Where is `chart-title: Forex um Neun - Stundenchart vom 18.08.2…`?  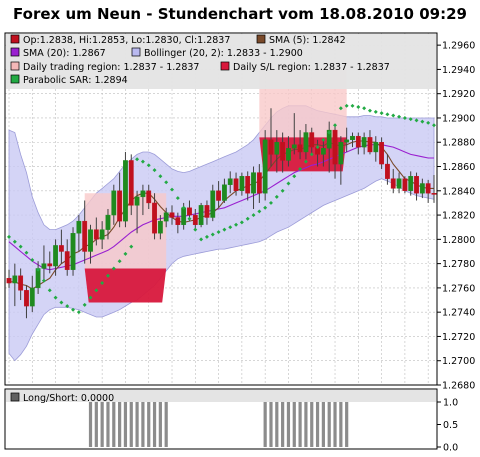 chart-title: Forex um Neun - Stundenchart vom 18.08.2… is located at coordinates (240, 14).